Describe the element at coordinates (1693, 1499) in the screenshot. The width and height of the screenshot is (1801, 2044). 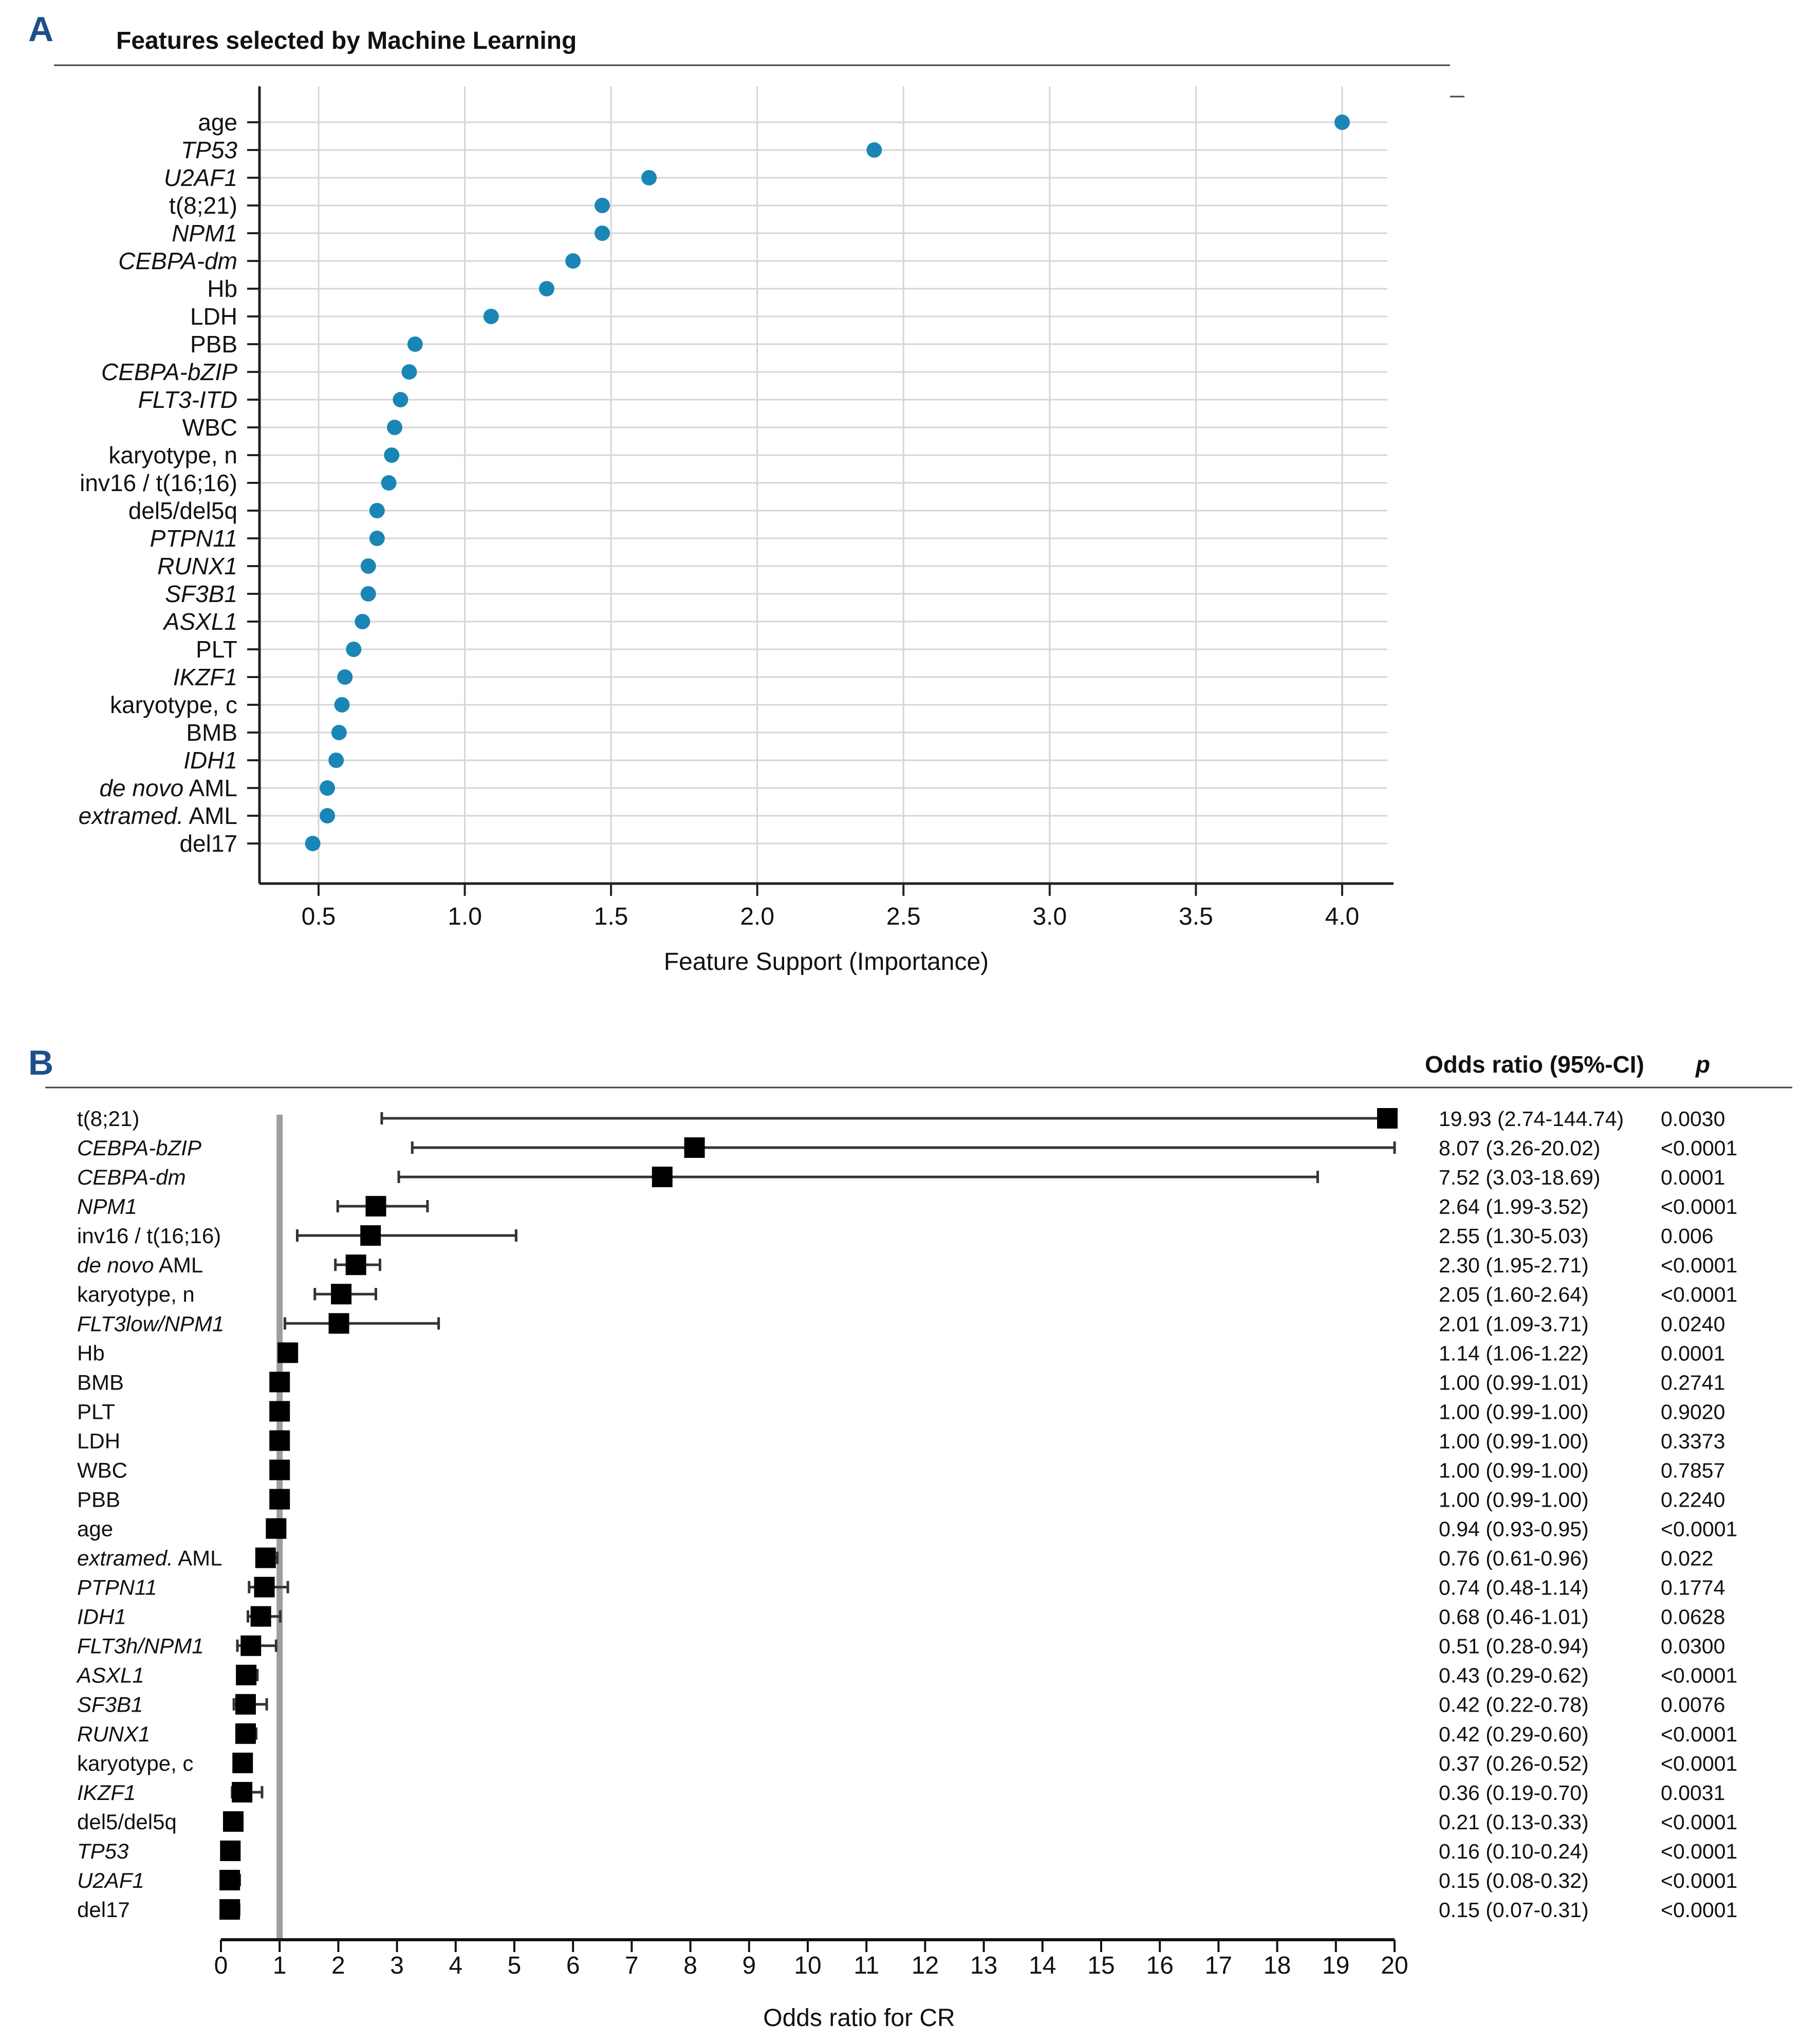
I see `p-value: 0.2240` at that location.